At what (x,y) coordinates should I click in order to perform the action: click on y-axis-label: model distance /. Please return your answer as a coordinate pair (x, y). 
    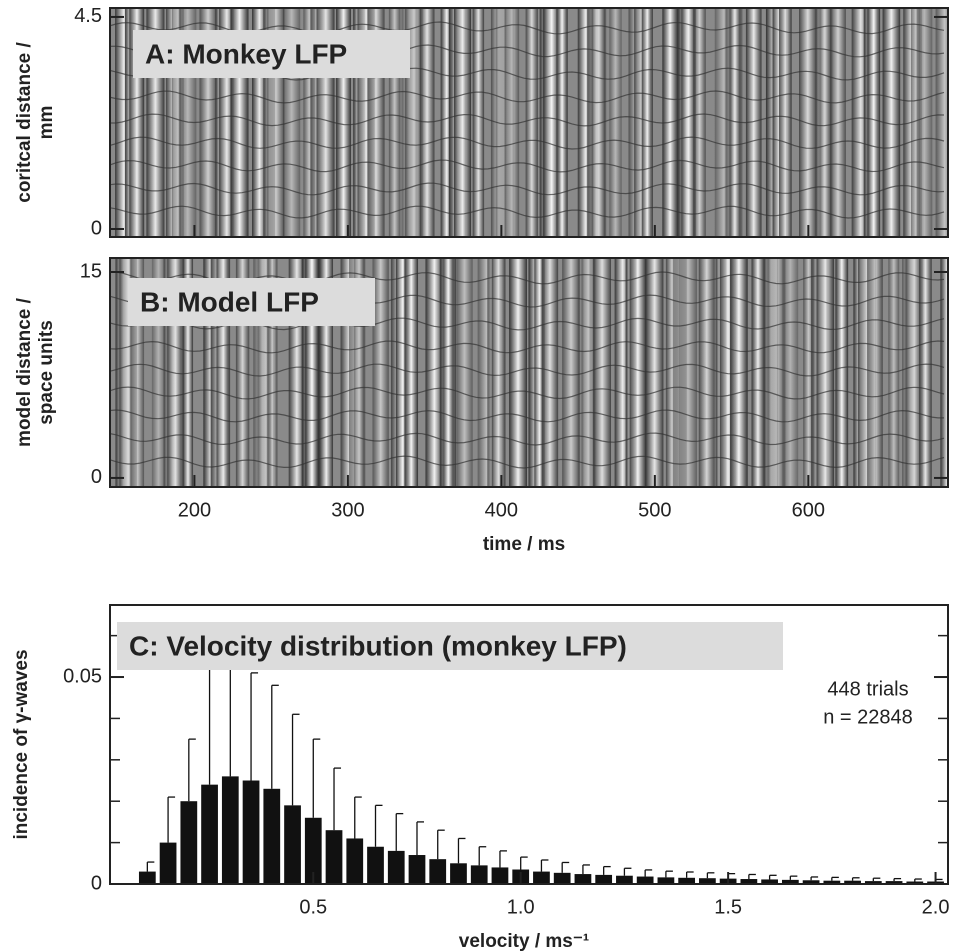
    Looking at the image, I should click on (24, 372).